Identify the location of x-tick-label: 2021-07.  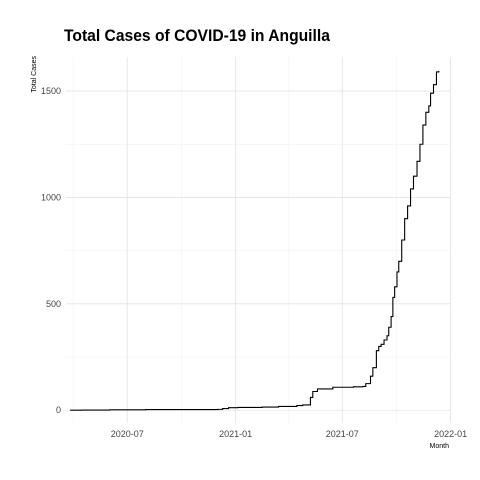
(342, 434).